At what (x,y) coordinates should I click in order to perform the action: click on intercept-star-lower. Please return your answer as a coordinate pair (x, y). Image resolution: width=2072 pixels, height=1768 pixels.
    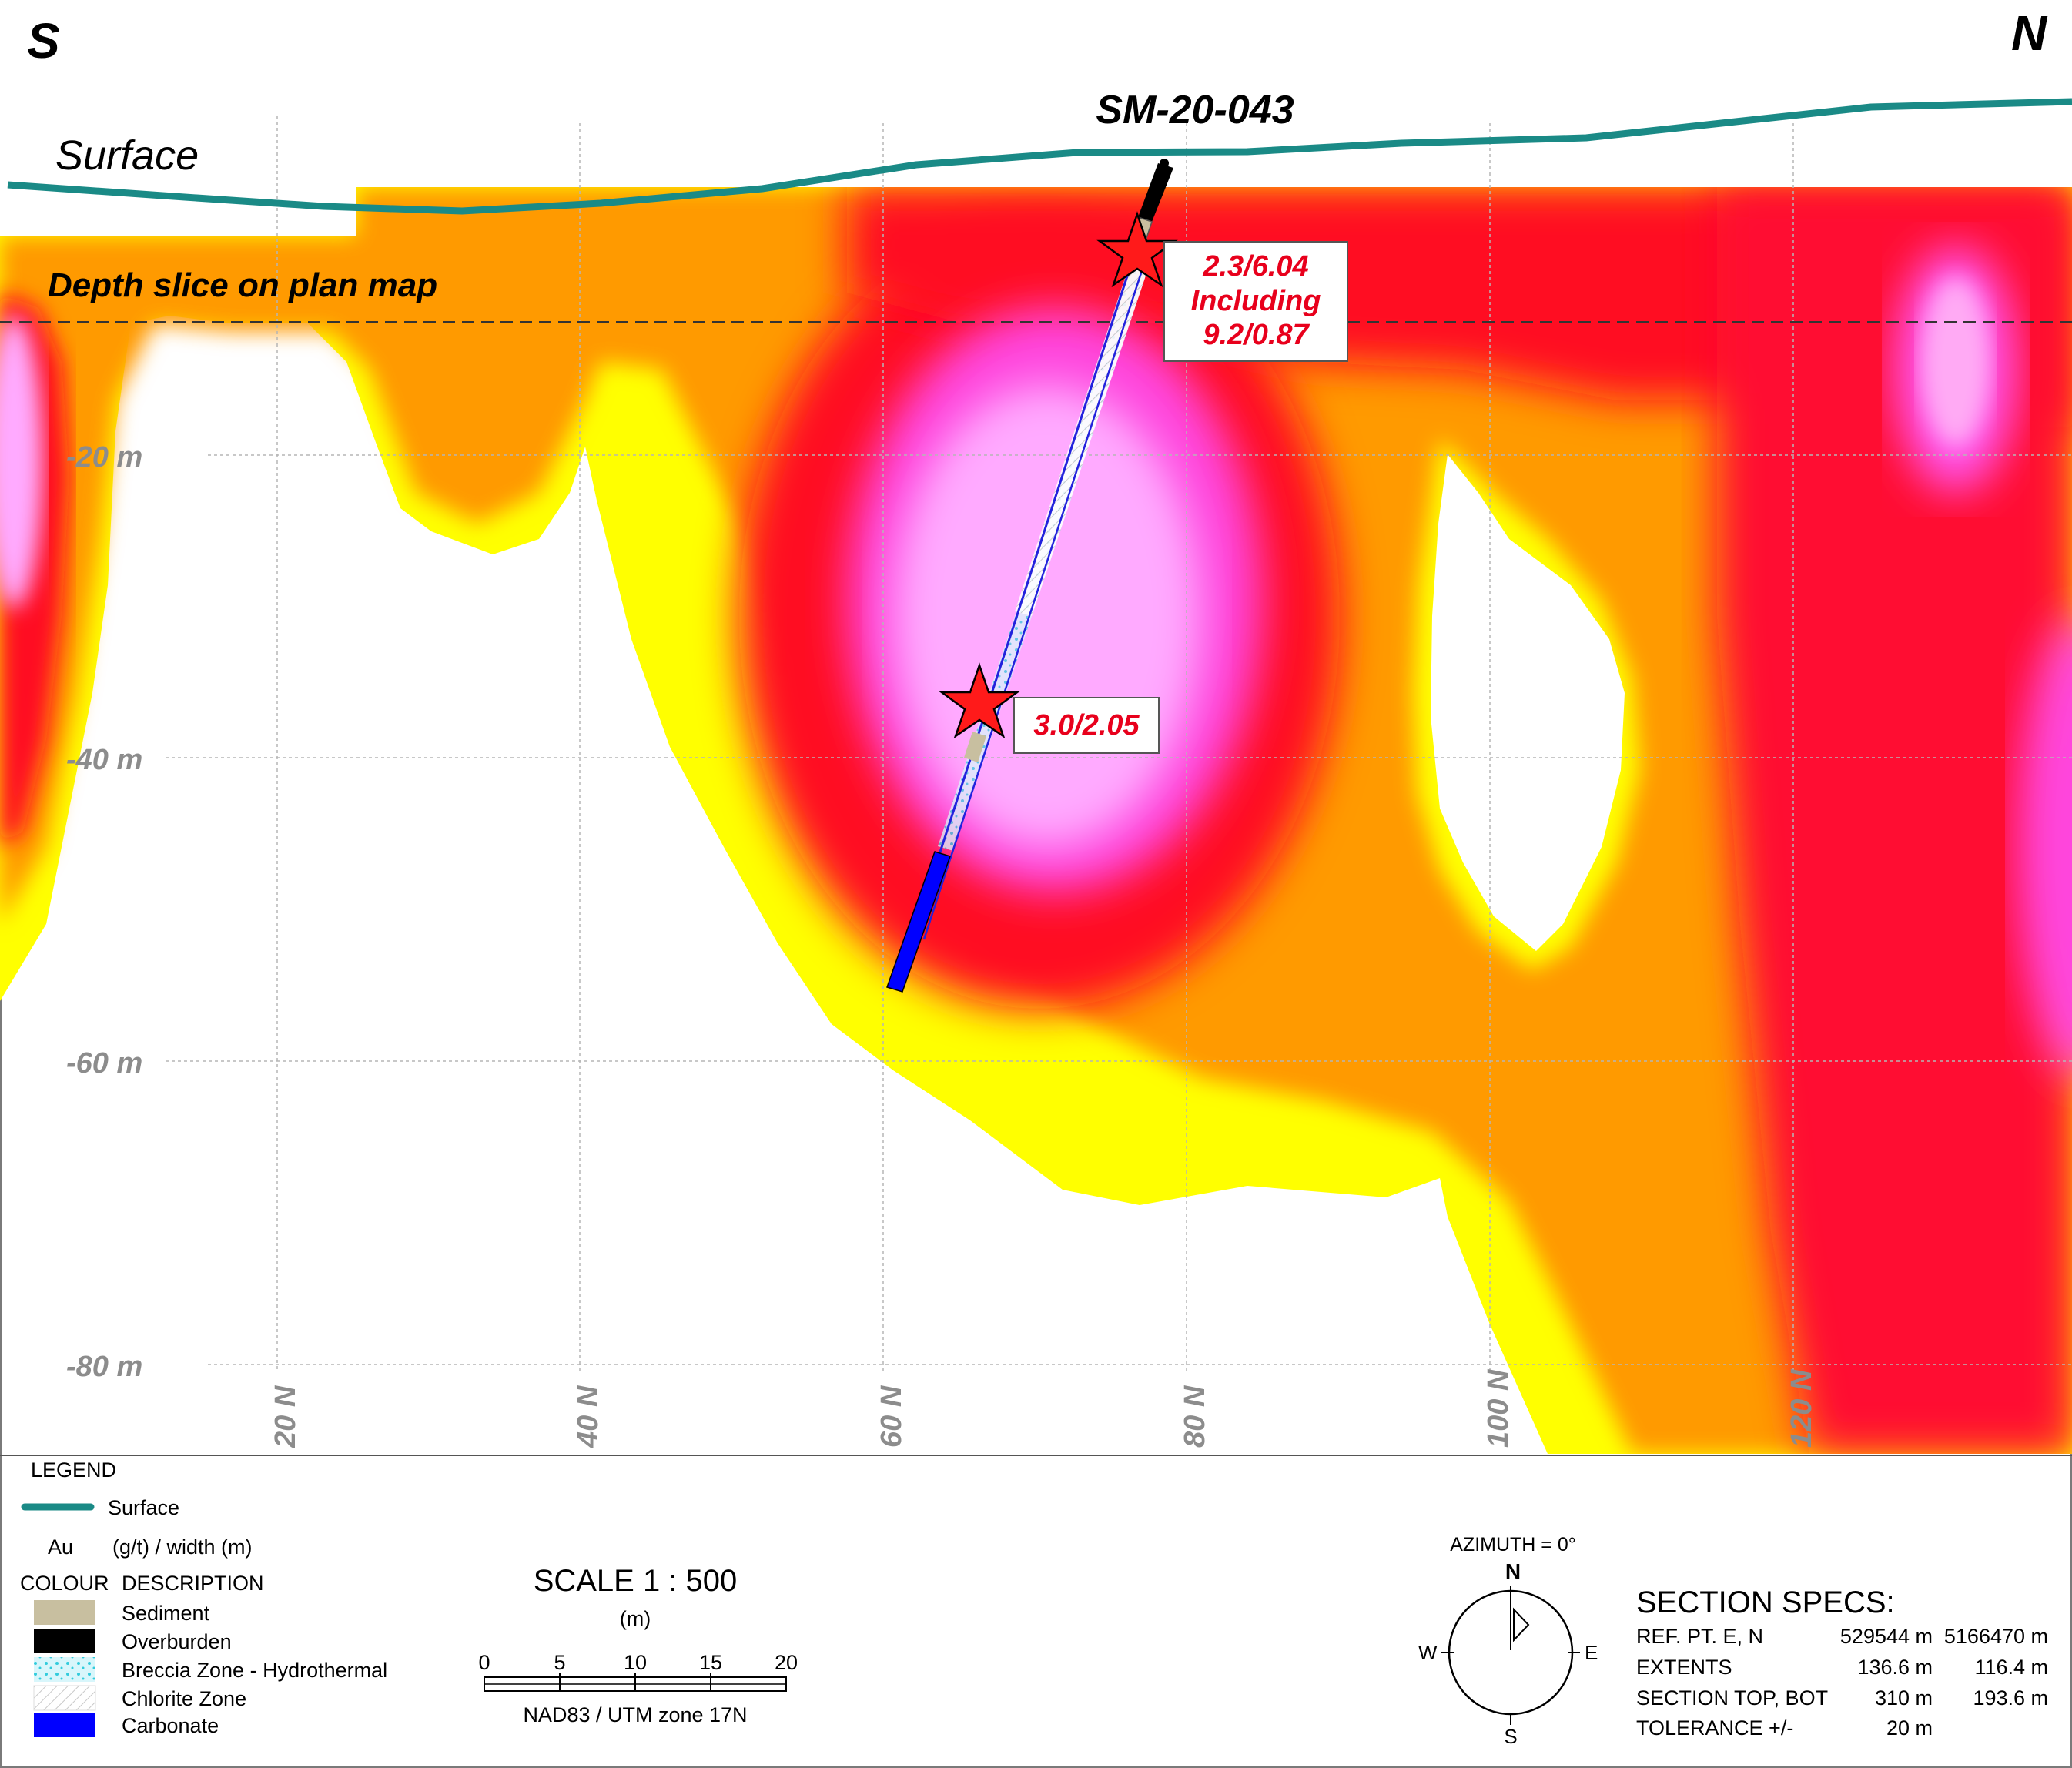
    Looking at the image, I should click on (980, 700).